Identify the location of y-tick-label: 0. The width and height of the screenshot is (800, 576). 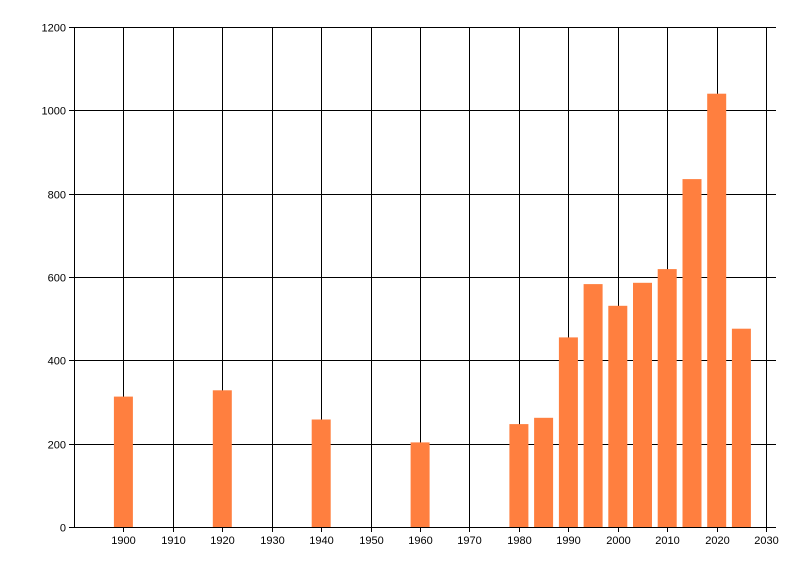
(63, 529).